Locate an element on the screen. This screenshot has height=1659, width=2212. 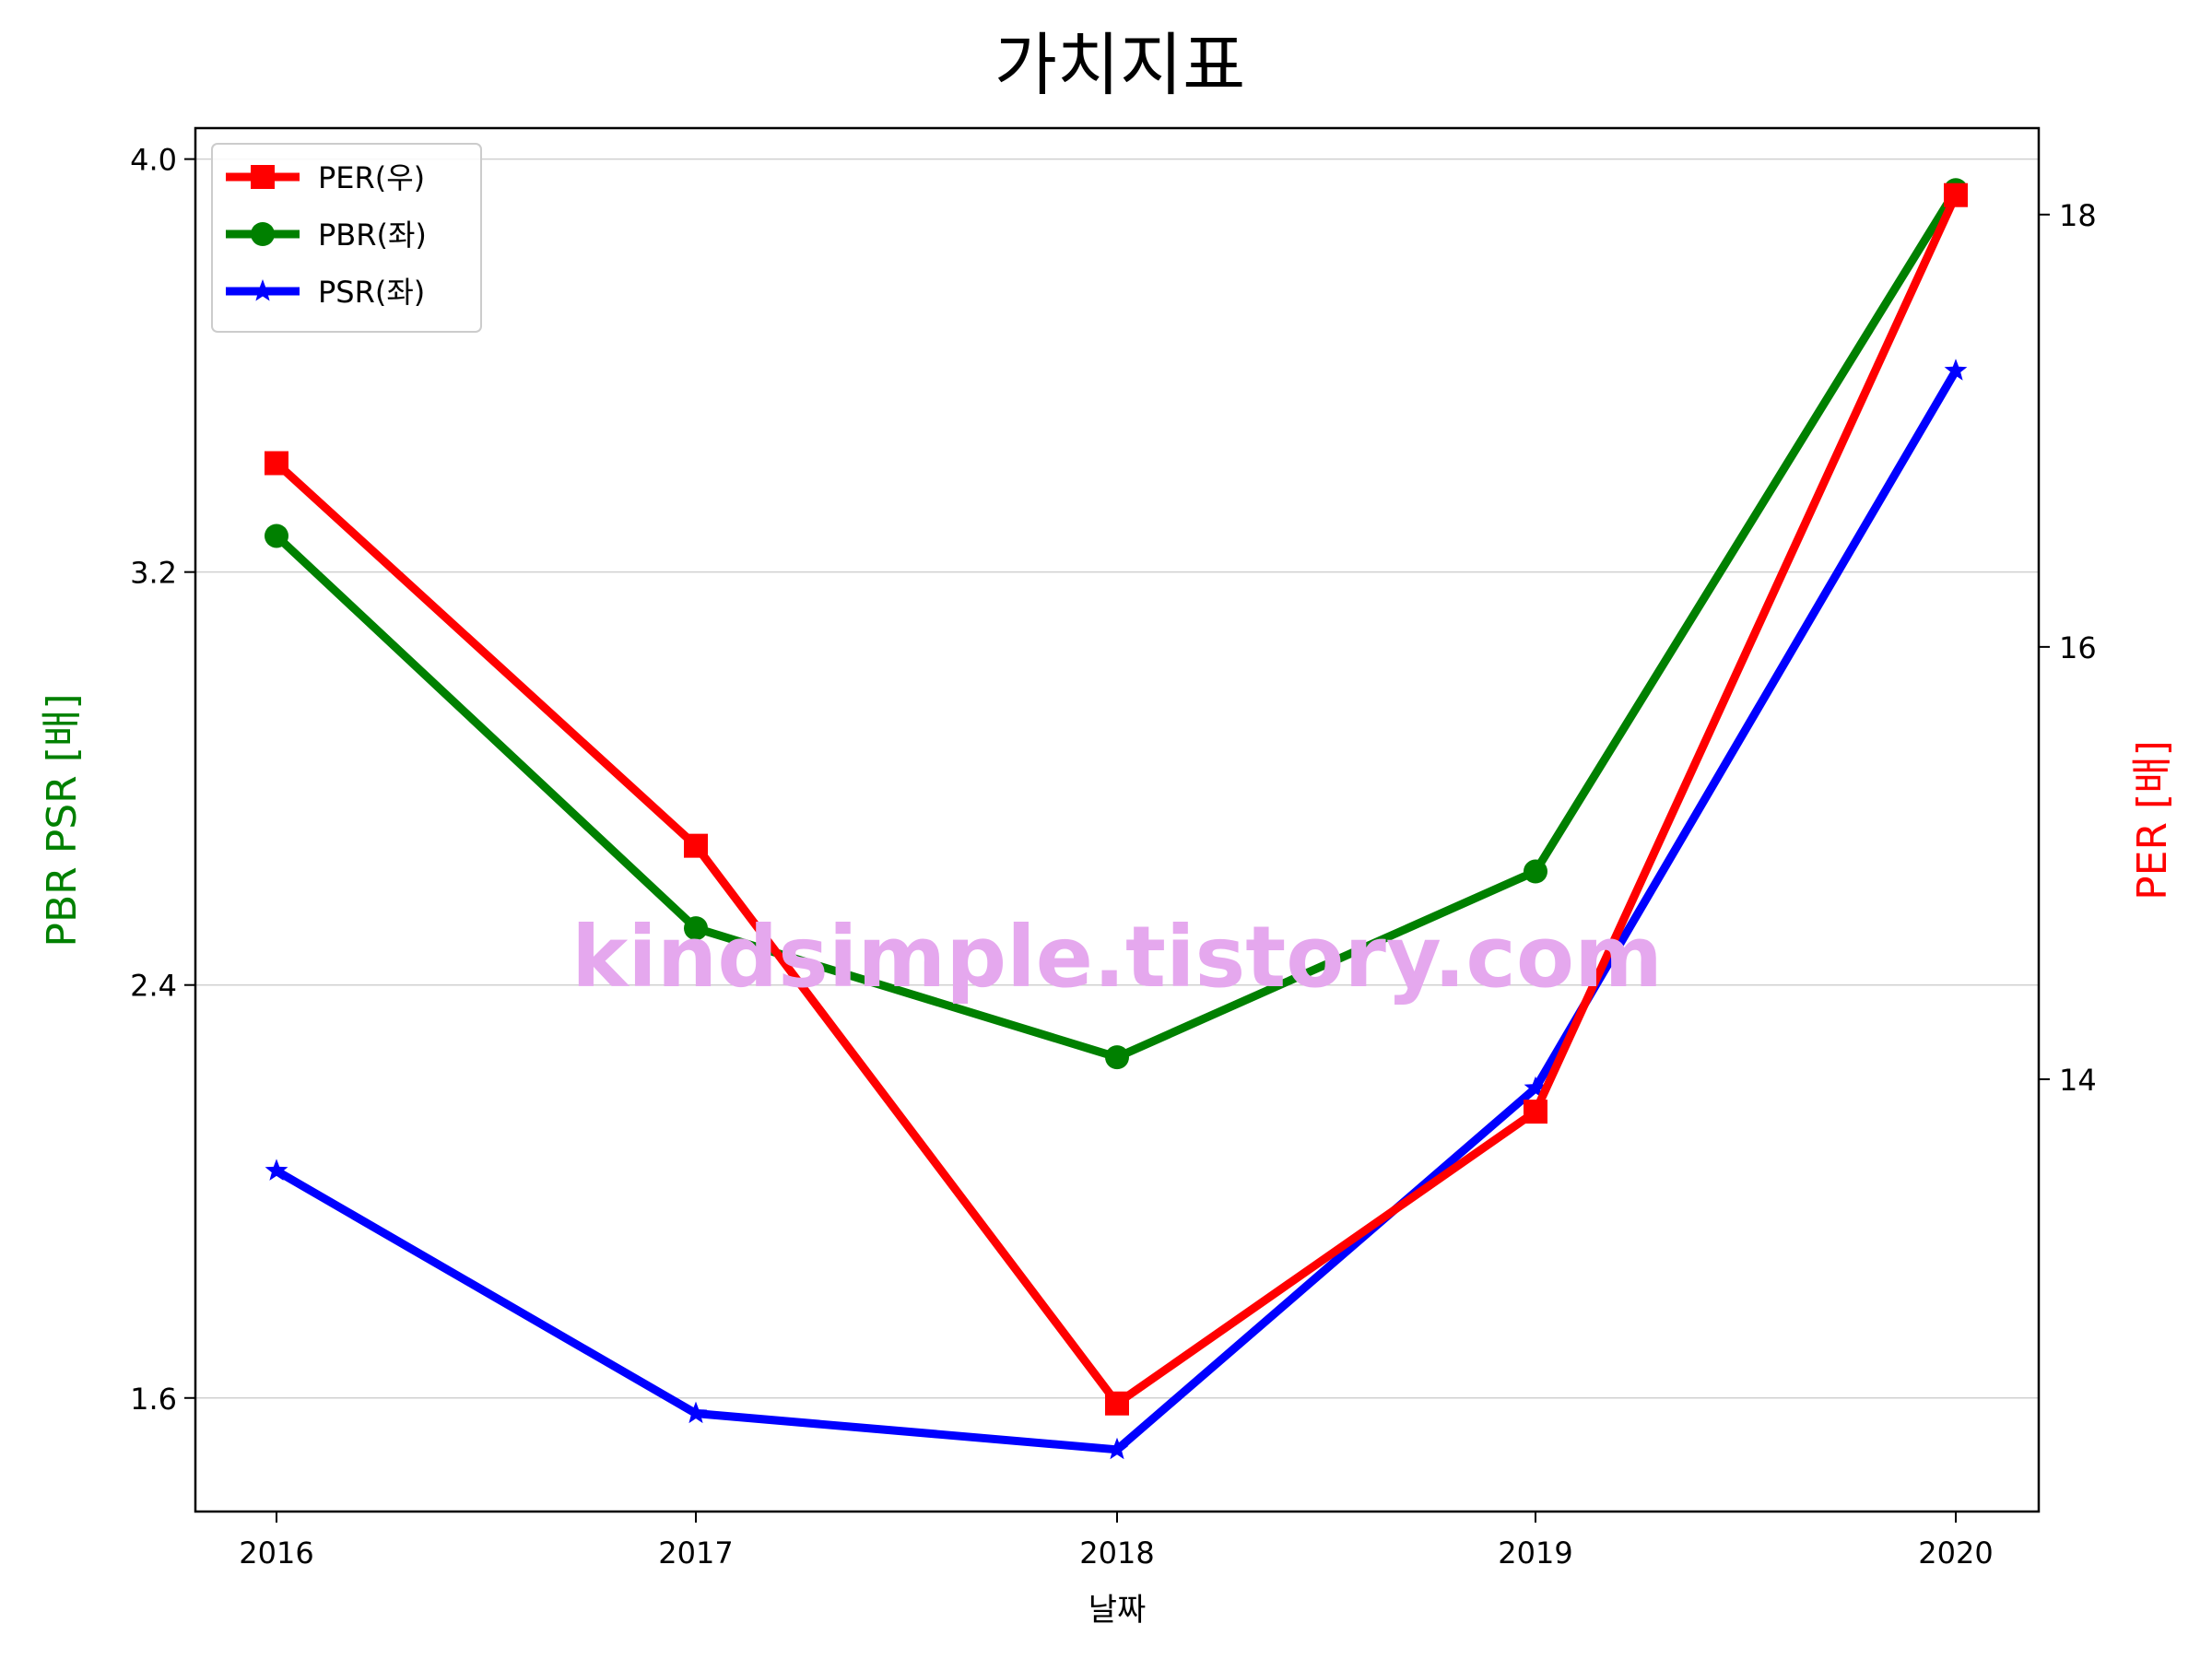
x-tick-label: 2019 is located at coordinates (1535, 1553).